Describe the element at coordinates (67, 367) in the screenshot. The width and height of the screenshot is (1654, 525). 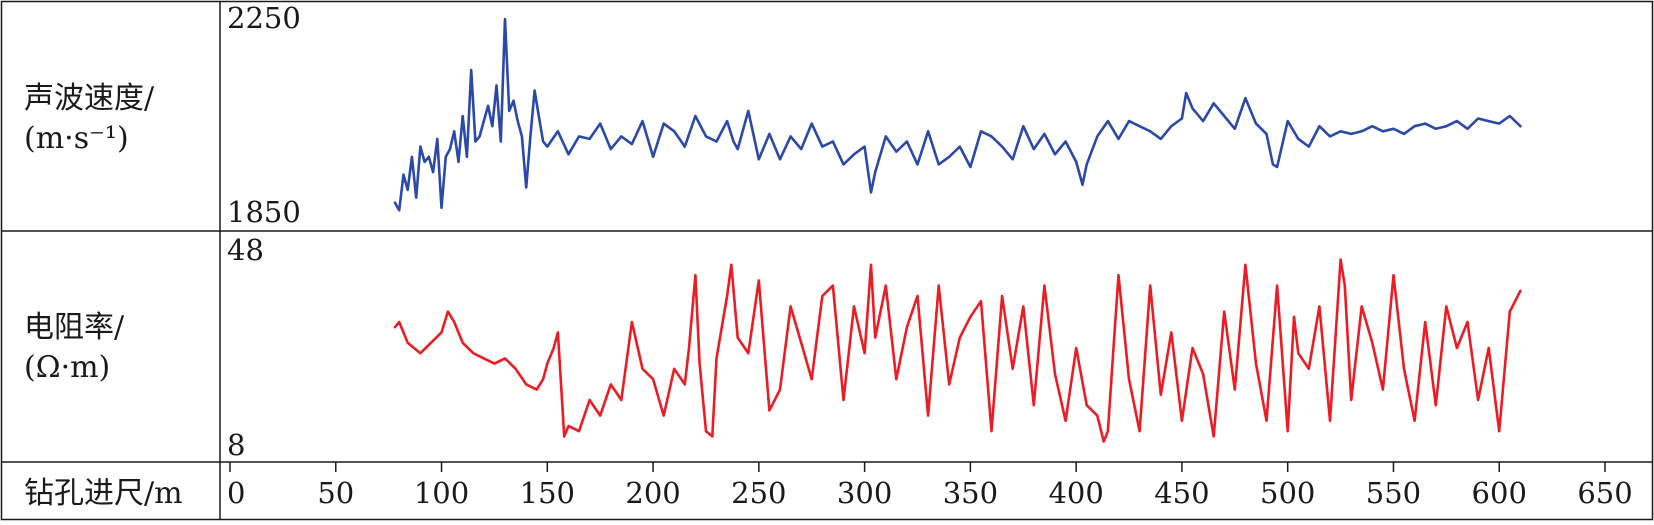
I see `resistivity-label-line2: (Ω·m)` at that location.